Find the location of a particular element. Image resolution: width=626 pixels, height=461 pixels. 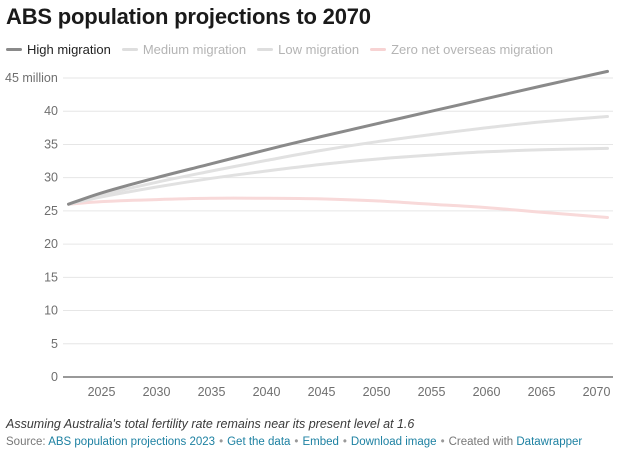

x-tick-label-2040: 2040 is located at coordinates (267, 392).